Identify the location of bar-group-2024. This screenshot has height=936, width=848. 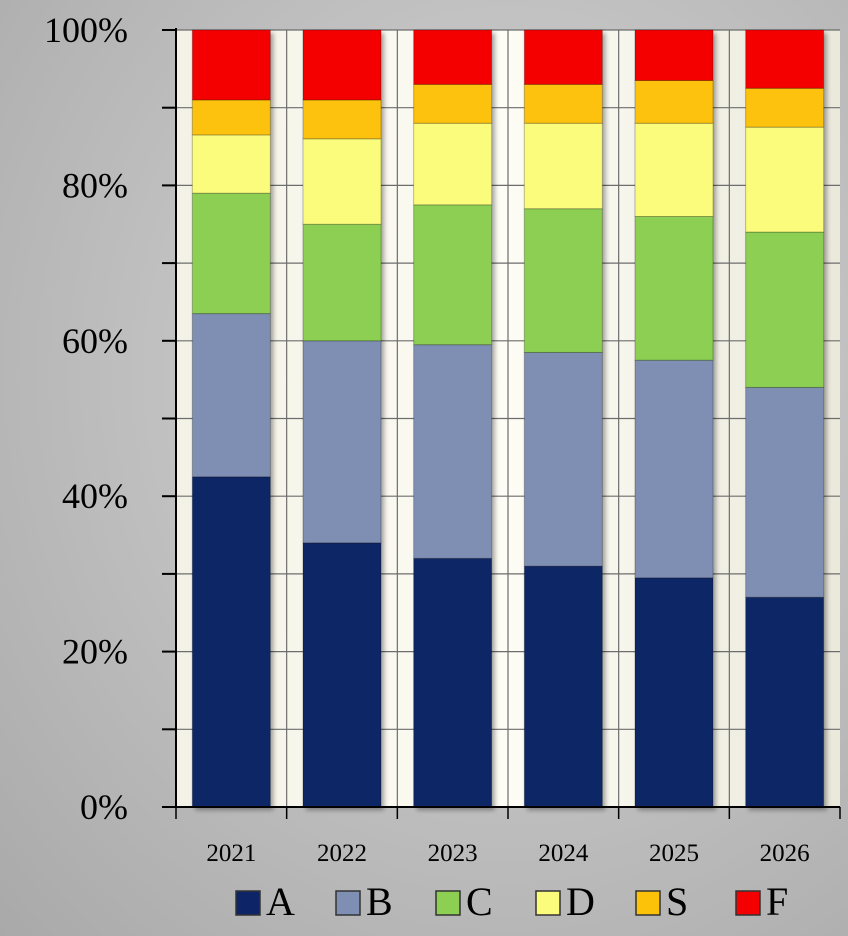
(563, 418).